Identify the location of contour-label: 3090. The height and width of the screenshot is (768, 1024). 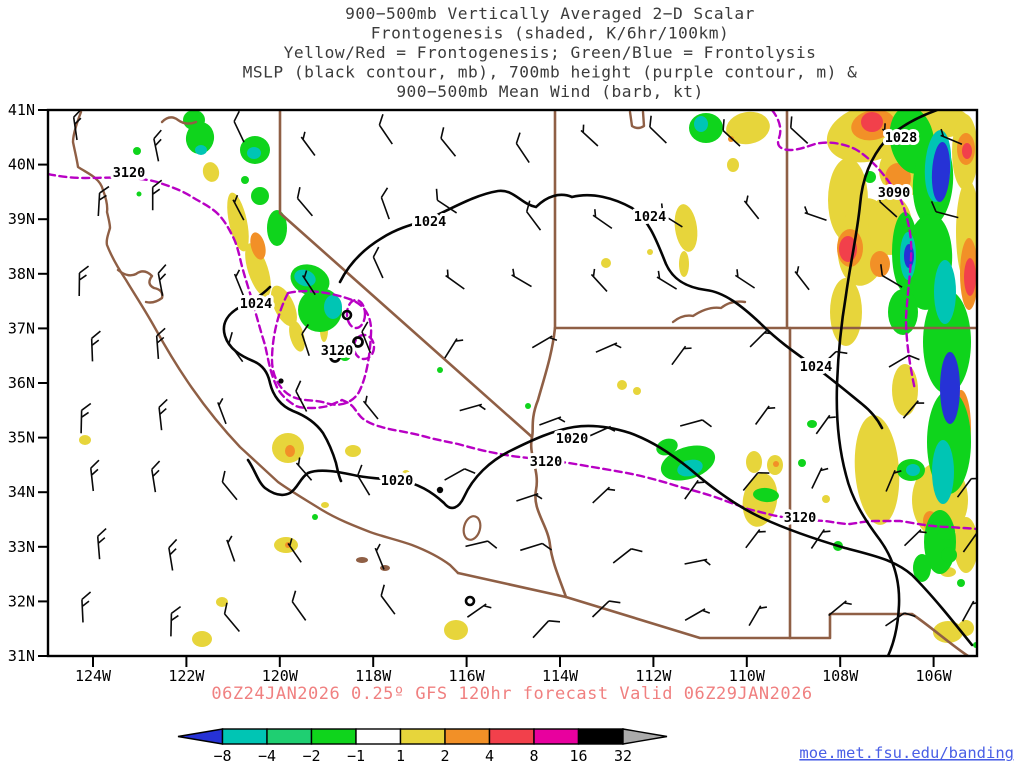
(894, 193).